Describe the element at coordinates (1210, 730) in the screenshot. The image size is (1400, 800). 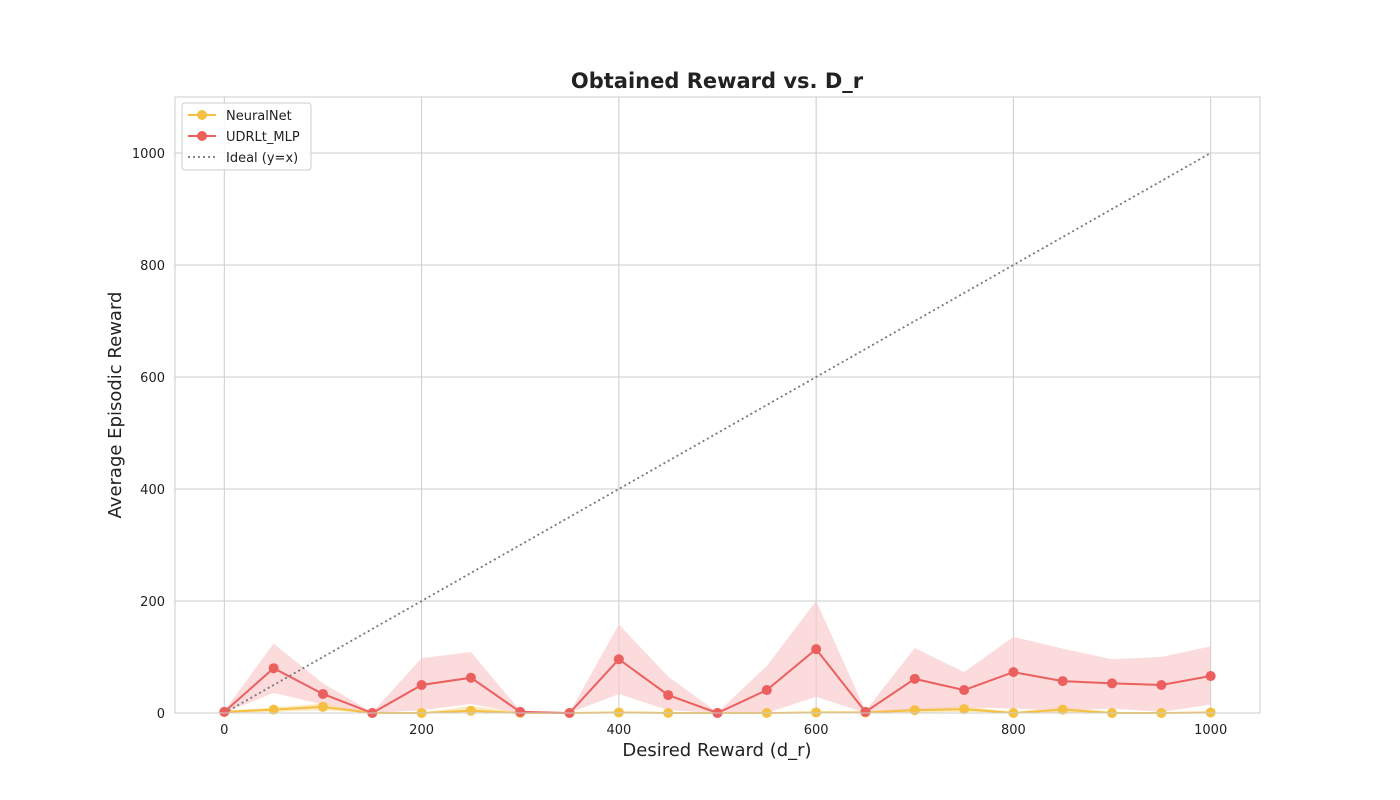
I see `x-tick-label: 1000` at that location.